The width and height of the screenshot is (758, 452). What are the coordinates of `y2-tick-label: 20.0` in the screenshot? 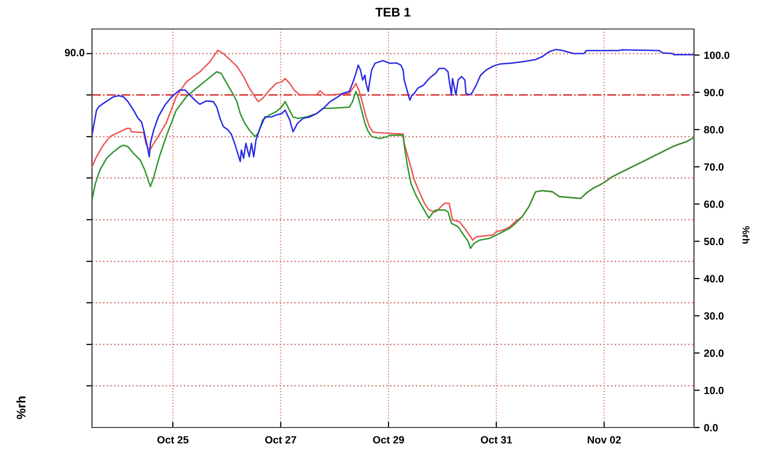 It's located at (714, 353).